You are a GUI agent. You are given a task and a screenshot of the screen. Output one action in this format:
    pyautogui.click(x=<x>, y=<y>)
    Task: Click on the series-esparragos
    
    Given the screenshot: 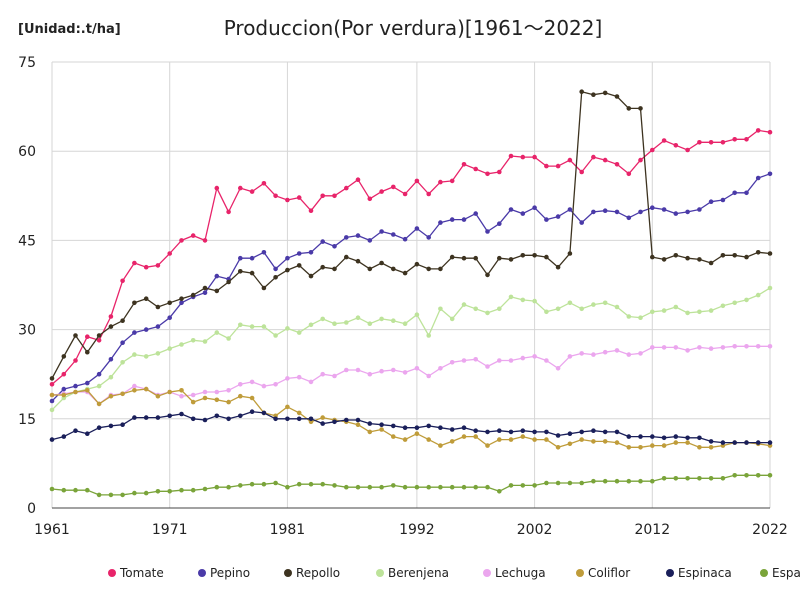 What is the action you would take?
    pyautogui.click(x=411, y=485)
    